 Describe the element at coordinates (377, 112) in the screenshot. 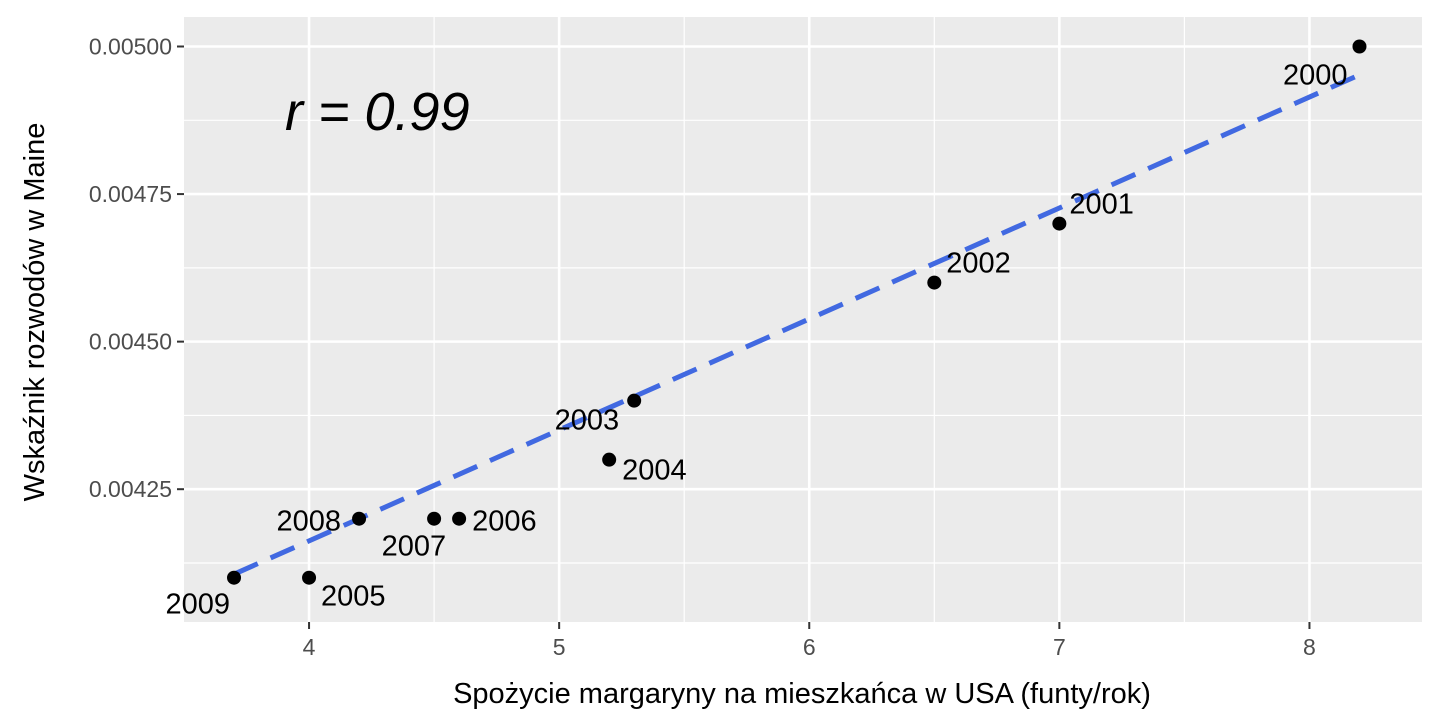

I see `correlation-annotation: r = 0.99` at that location.